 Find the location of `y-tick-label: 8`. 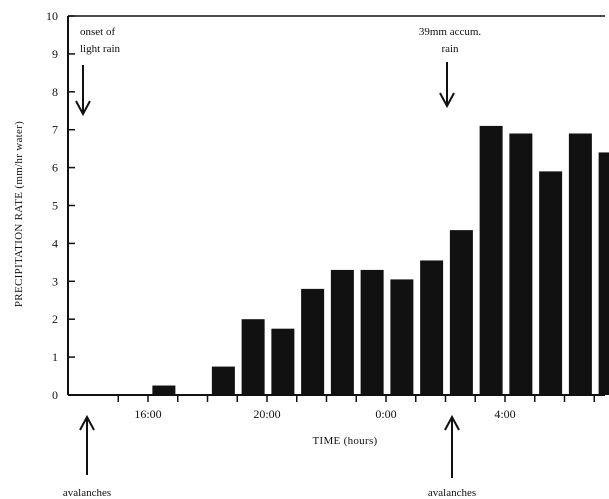

y-tick-label: 8 is located at coordinates (55, 92).